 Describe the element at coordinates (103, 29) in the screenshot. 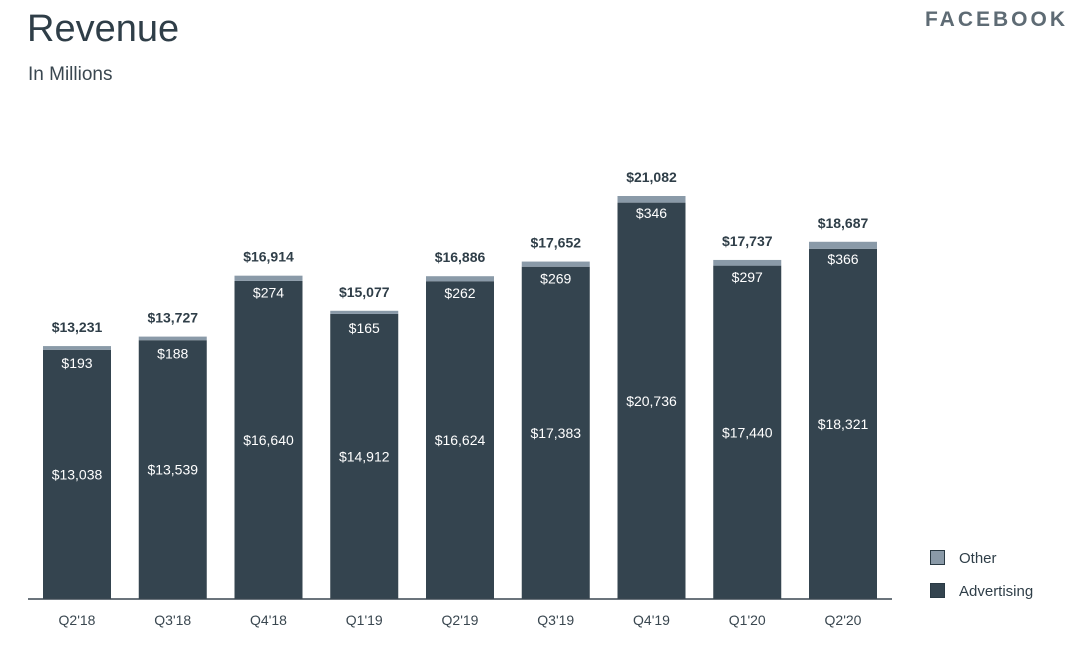

I see `chart-title: Revenue` at that location.